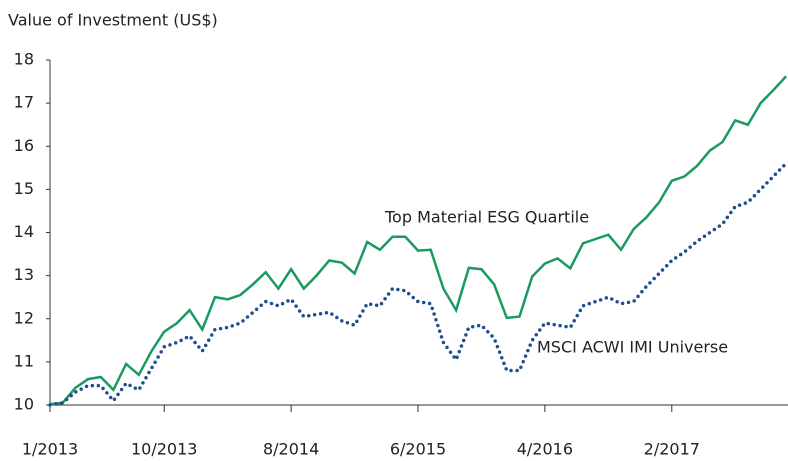  Describe the element at coordinates (24, 317) in the screenshot. I see `y-tick-label: 12` at that location.